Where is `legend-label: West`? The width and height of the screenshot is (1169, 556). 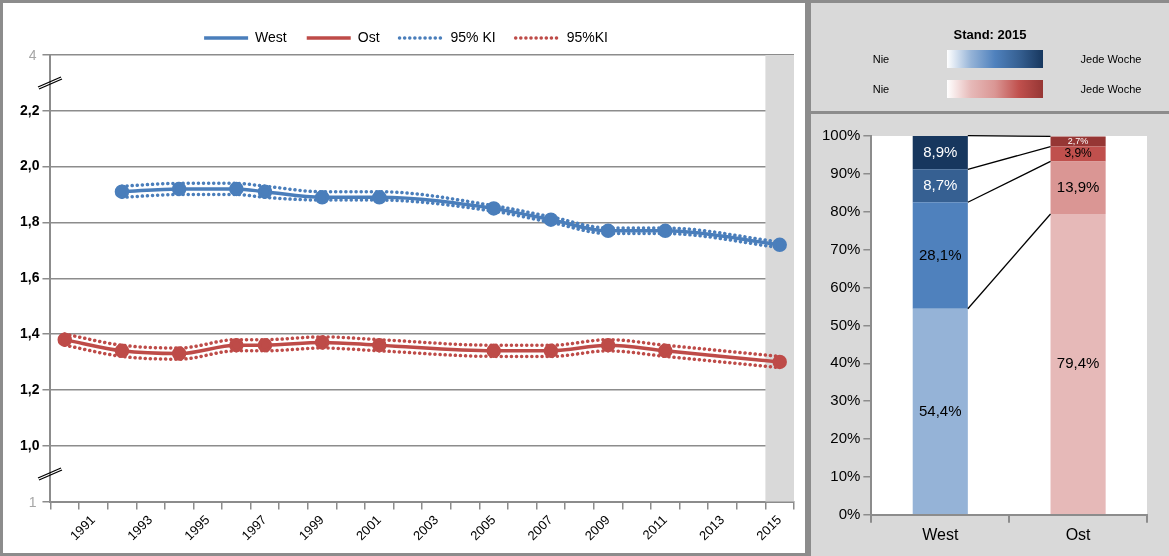
legend-label: West is located at coordinates (271, 36).